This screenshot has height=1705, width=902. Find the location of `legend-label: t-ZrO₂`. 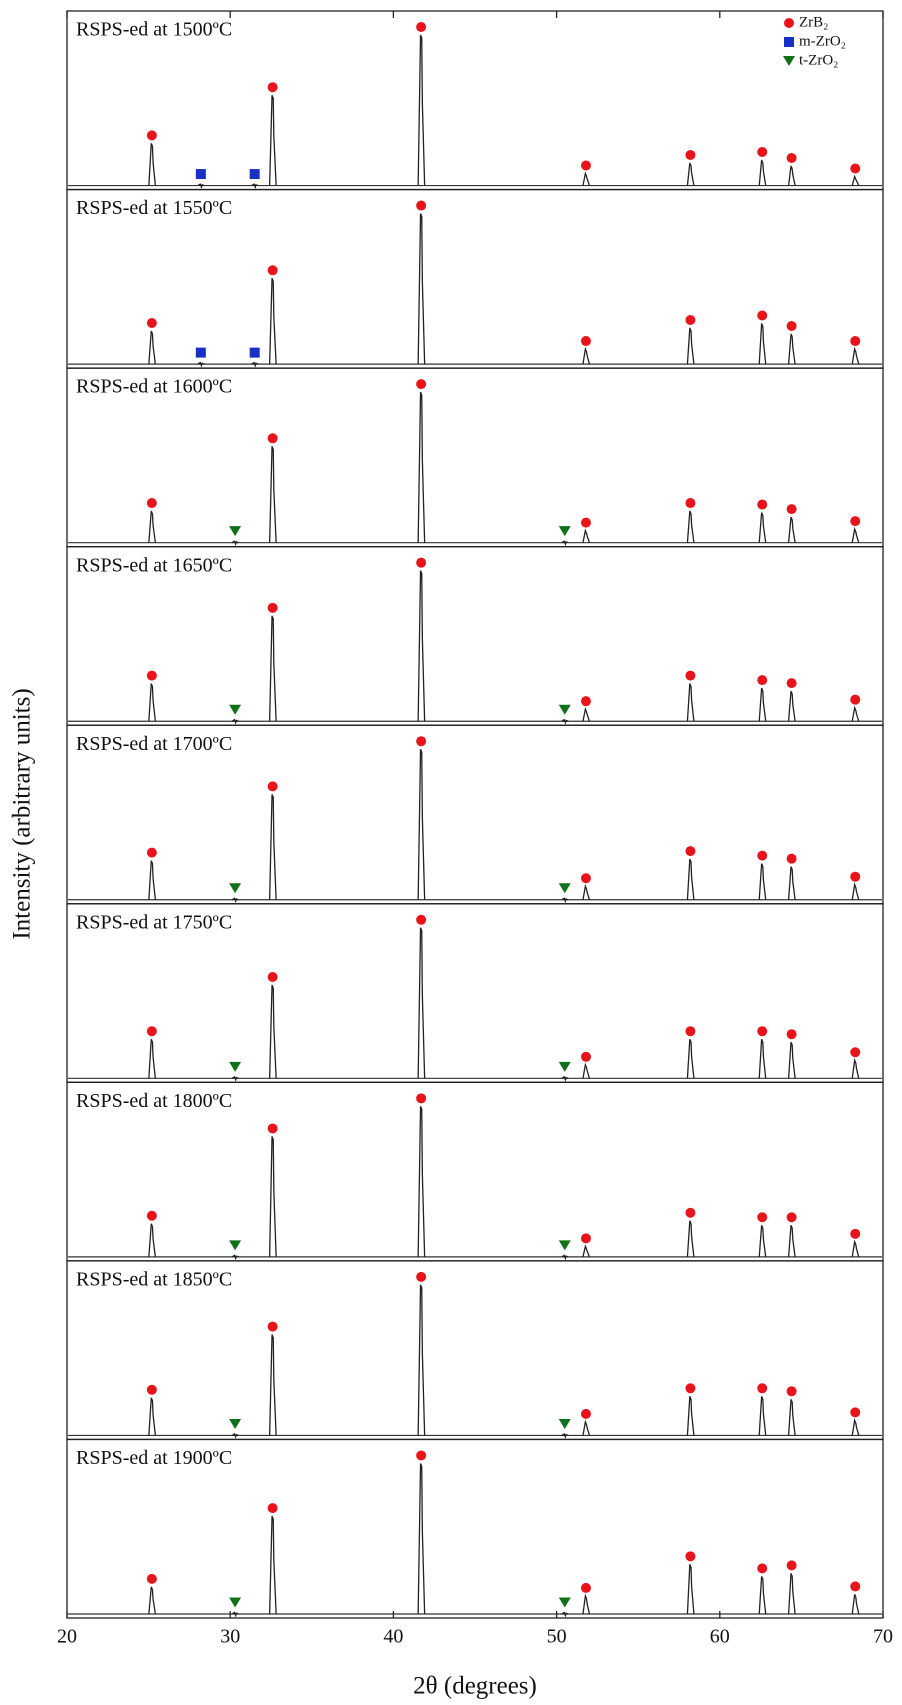

legend-label: t-ZrO₂ is located at coordinates (818, 60).